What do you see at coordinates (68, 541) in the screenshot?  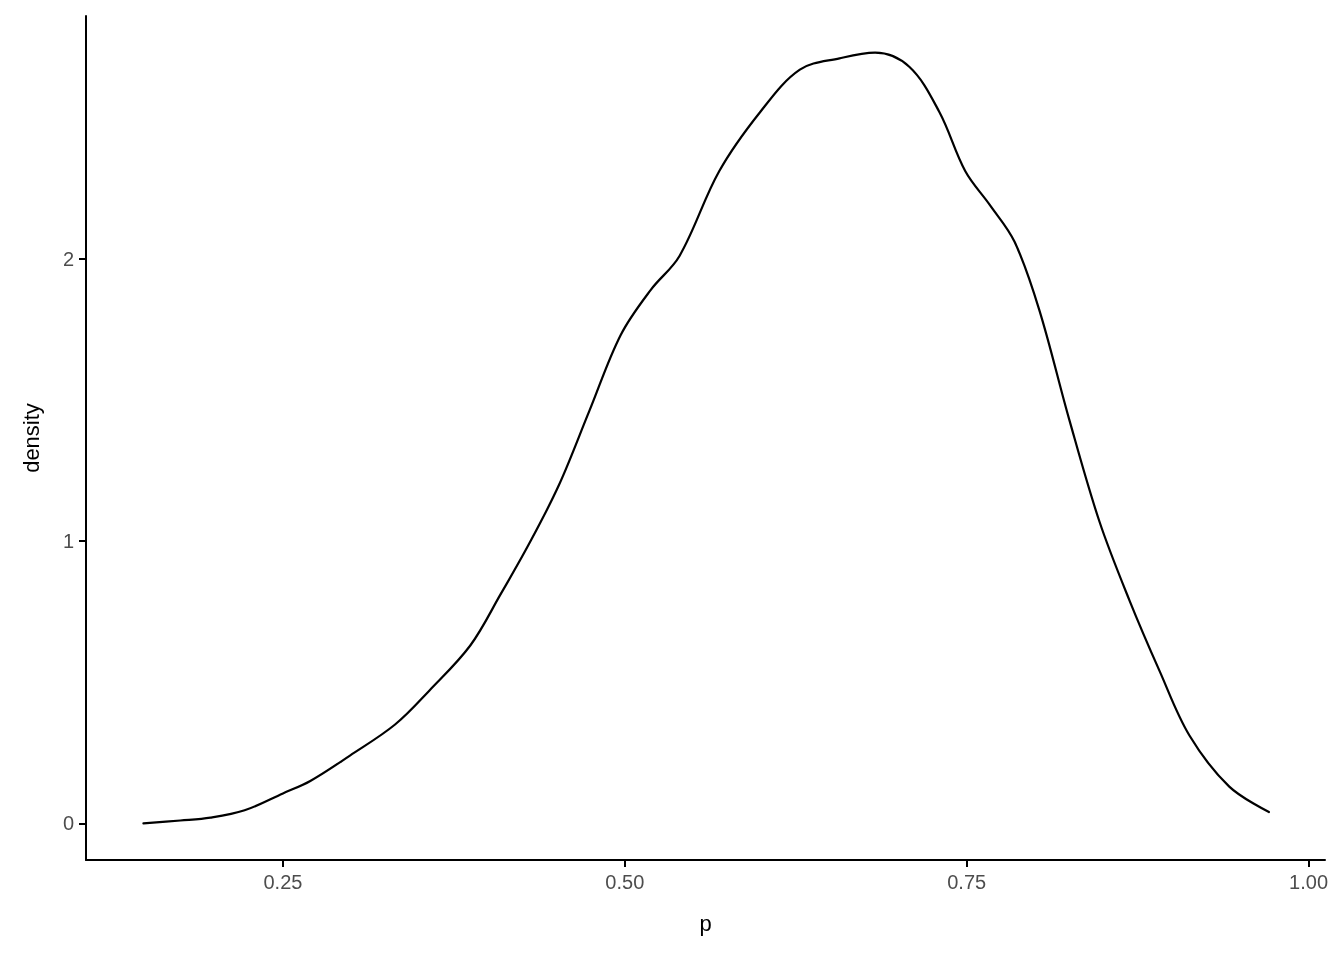 I see `y-tick-label: 1` at bounding box center [68, 541].